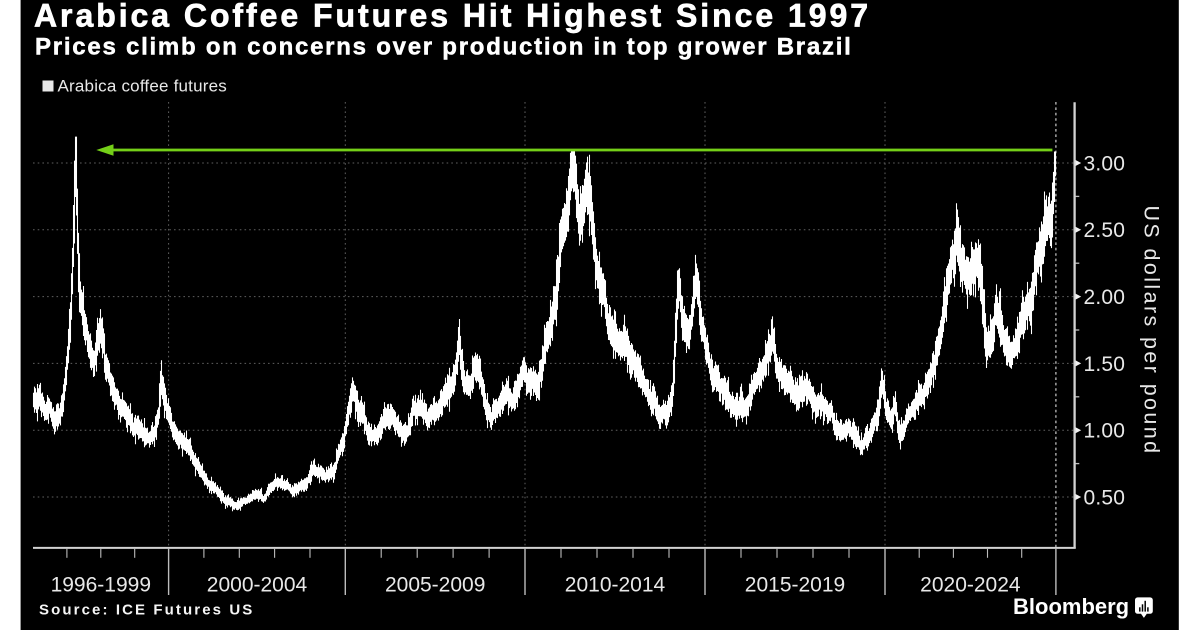 The height and width of the screenshot is (630, 1200). I want to click on svg-text: 2005-2009, so click(435, 585).